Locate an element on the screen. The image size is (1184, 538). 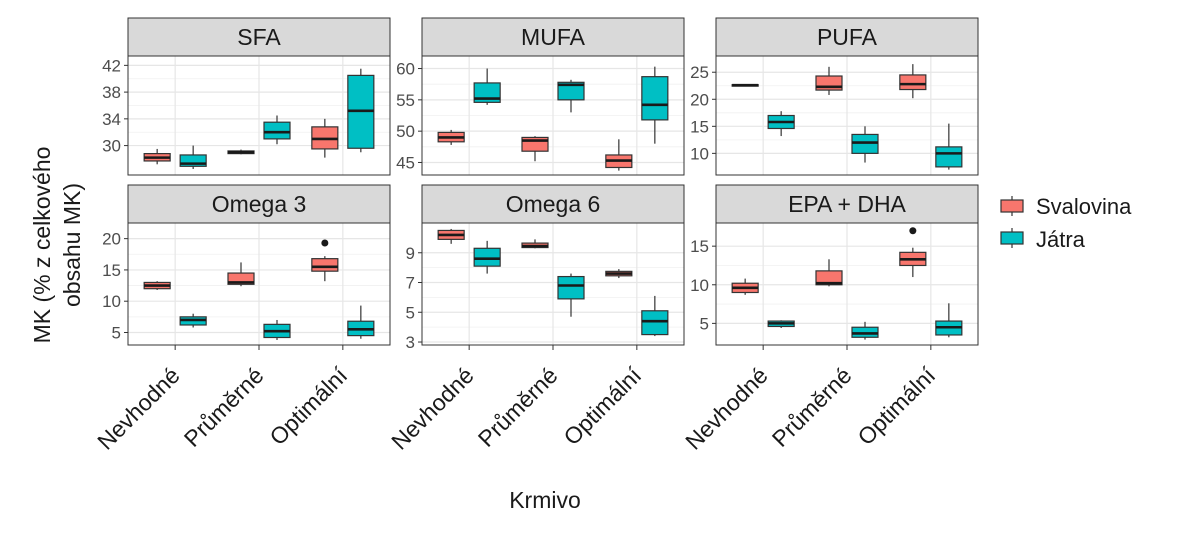
legend: Svalovina Játra is located at coordinates (1066, 223).